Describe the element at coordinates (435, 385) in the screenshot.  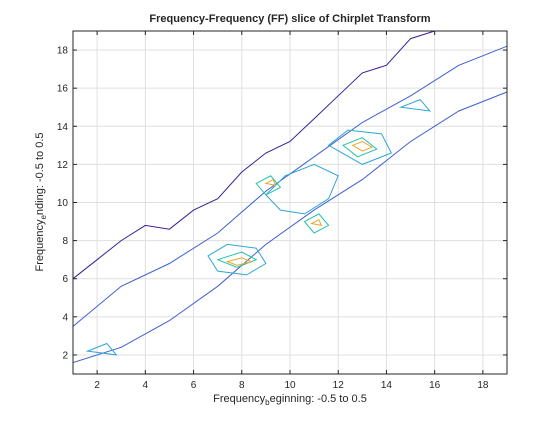
I see `x-tick-label: 16` at that location.